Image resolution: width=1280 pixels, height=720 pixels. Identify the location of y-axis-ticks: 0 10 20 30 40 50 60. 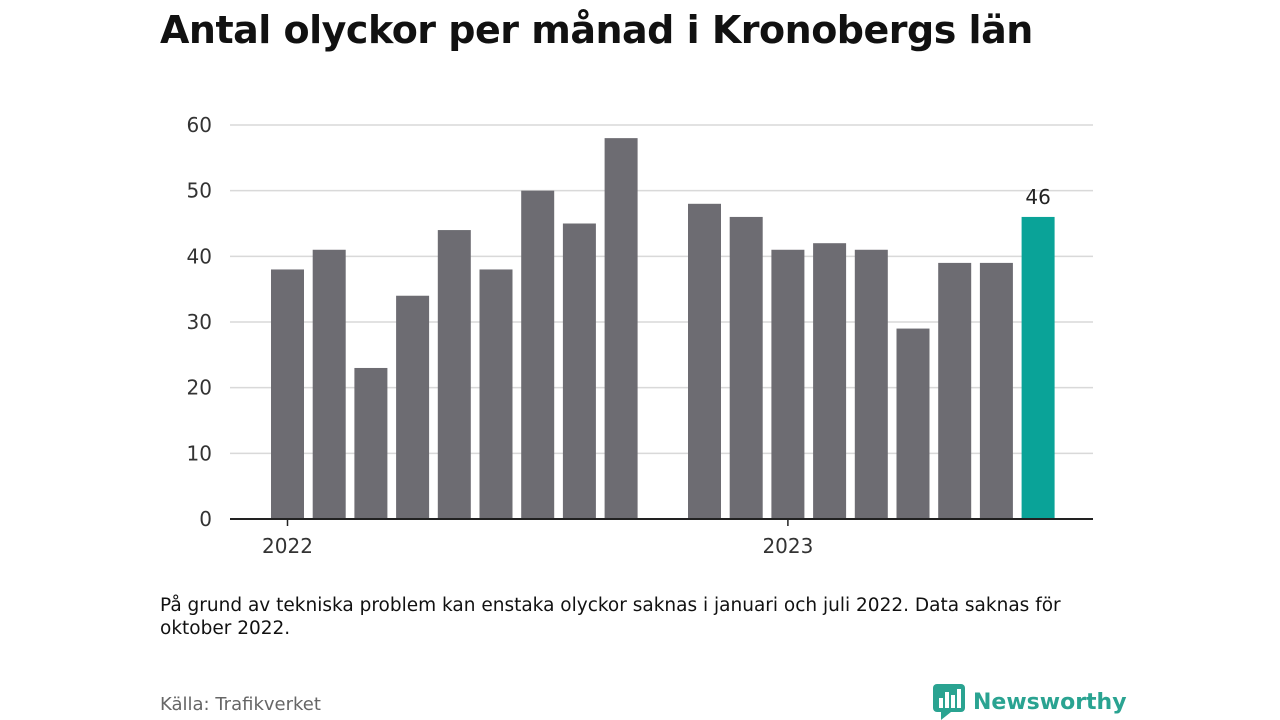
(199, 322).